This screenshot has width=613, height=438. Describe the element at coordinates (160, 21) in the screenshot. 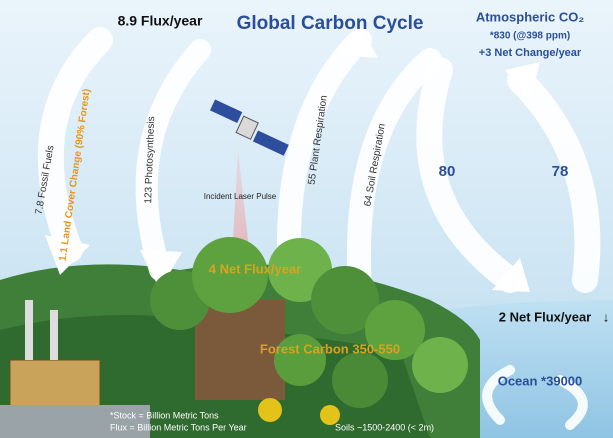

I see `total-flux: 8.9 Flux/year` at that location.